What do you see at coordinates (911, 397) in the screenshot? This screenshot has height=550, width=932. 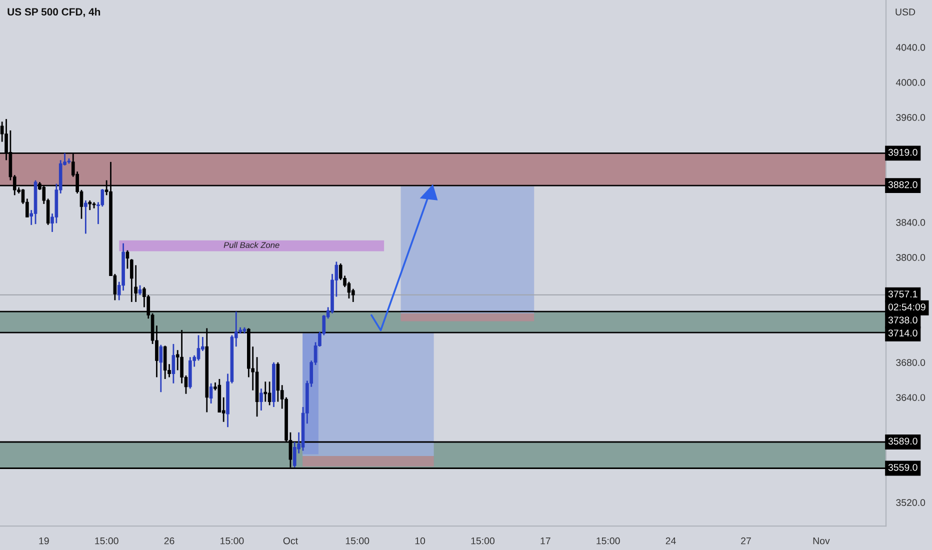 I see `y-tick-label: 3640.0` at bounding box center [911, 397].